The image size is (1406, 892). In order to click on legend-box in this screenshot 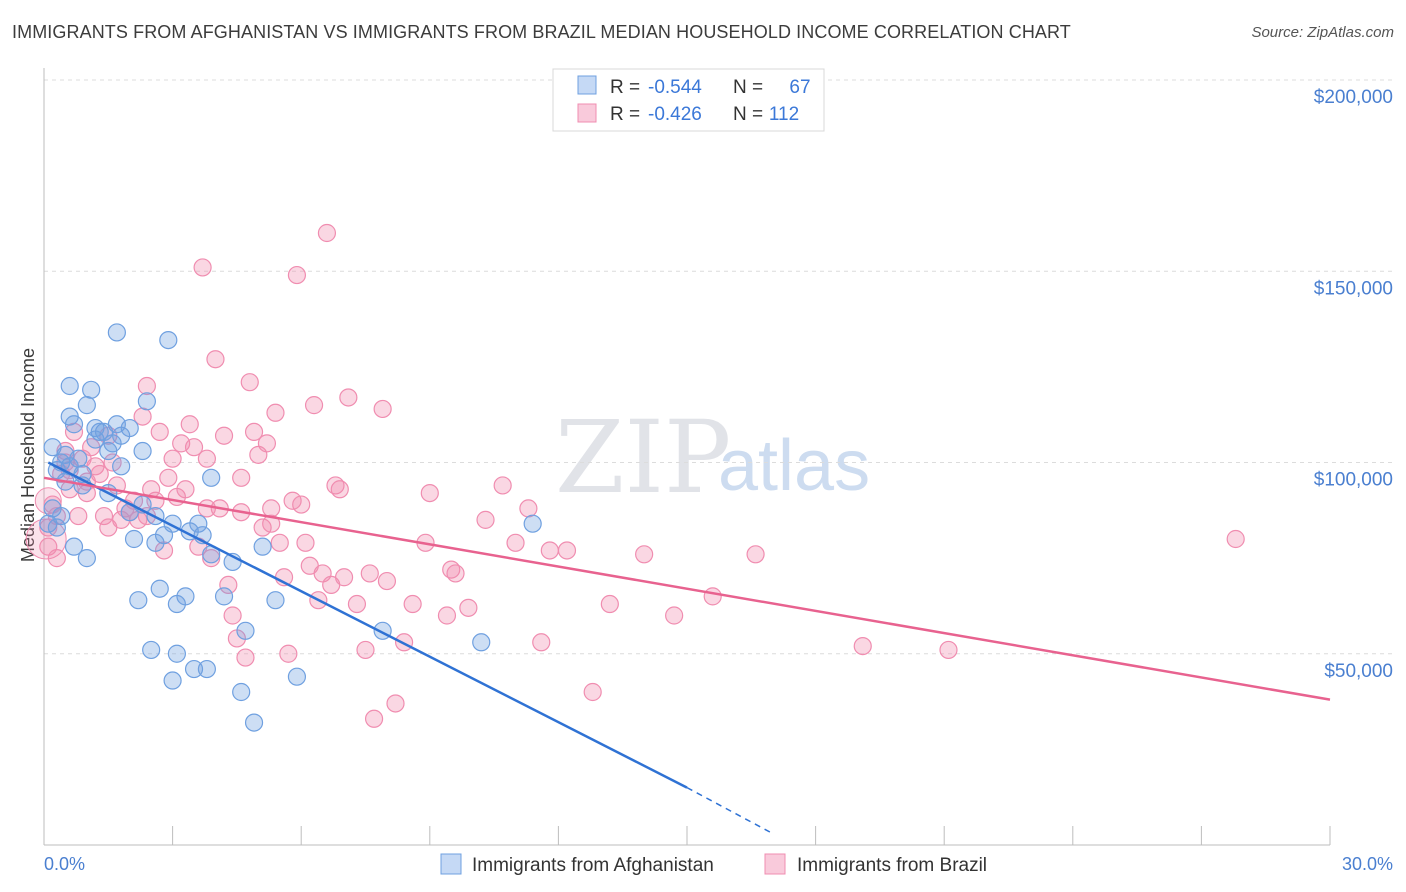, I will do `click(688, 100)`.